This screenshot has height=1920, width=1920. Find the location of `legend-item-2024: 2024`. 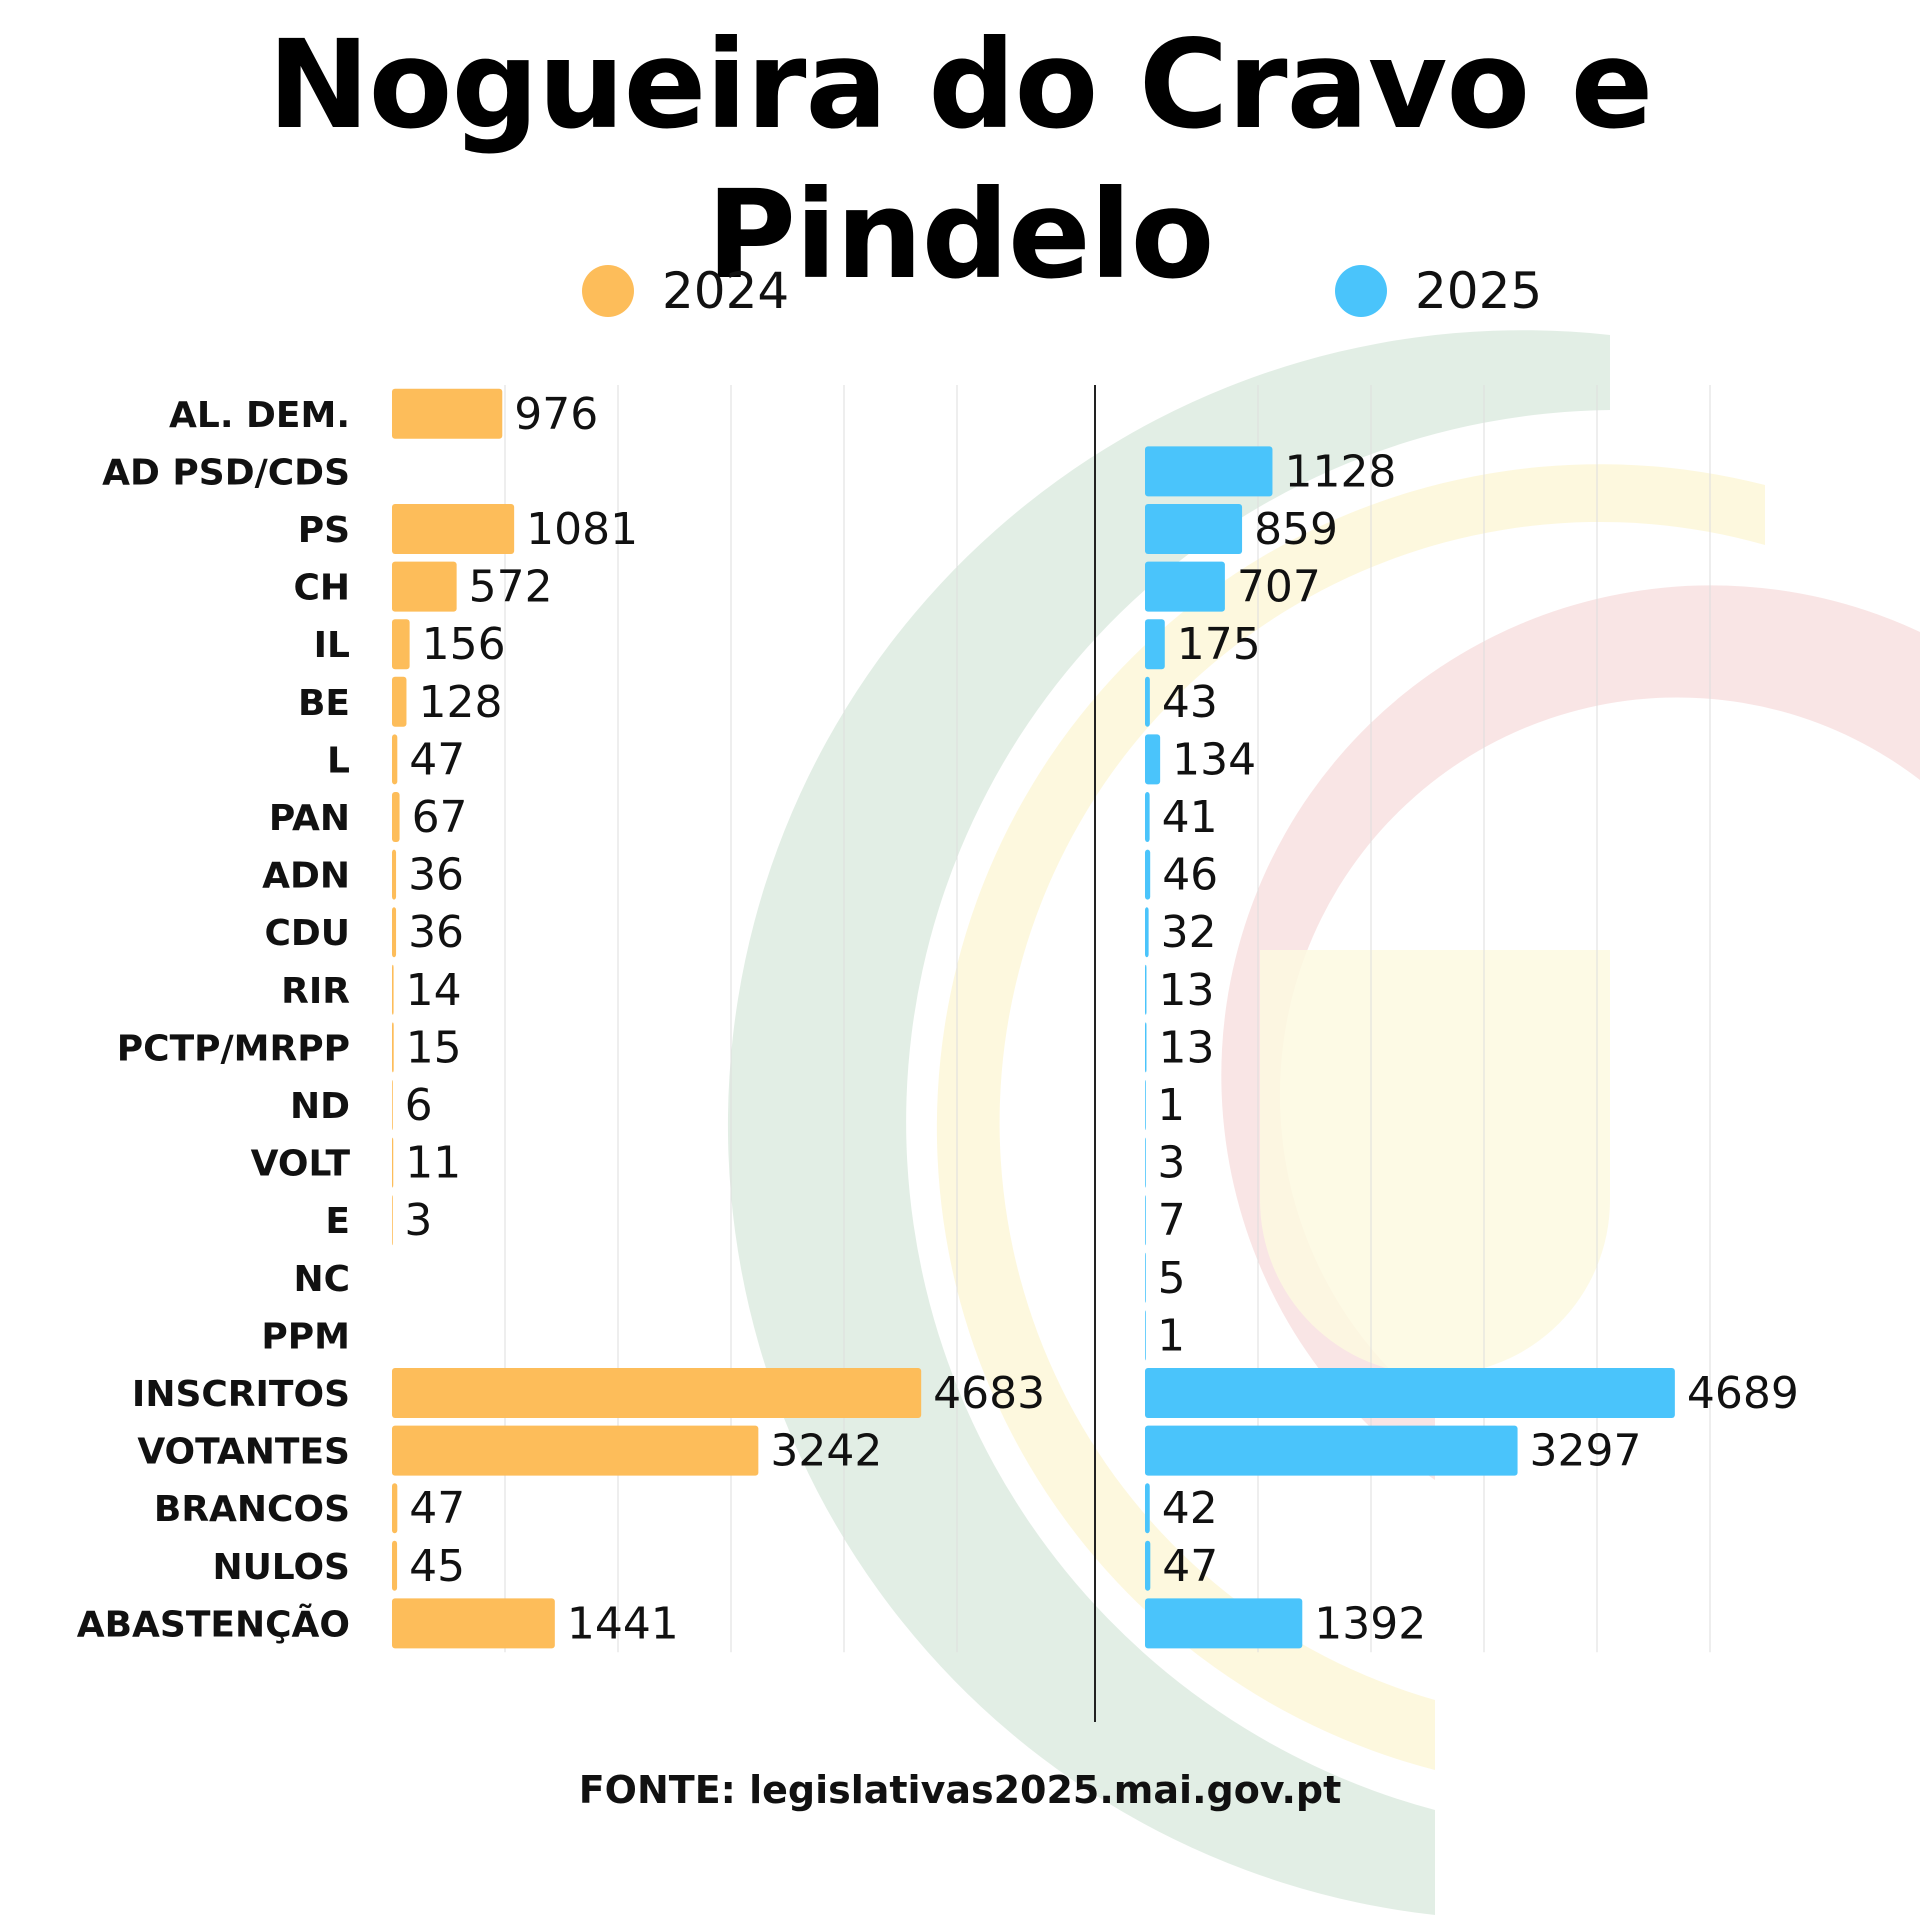

legend-item-2024: 2024 is located at coordinates (685, 291).